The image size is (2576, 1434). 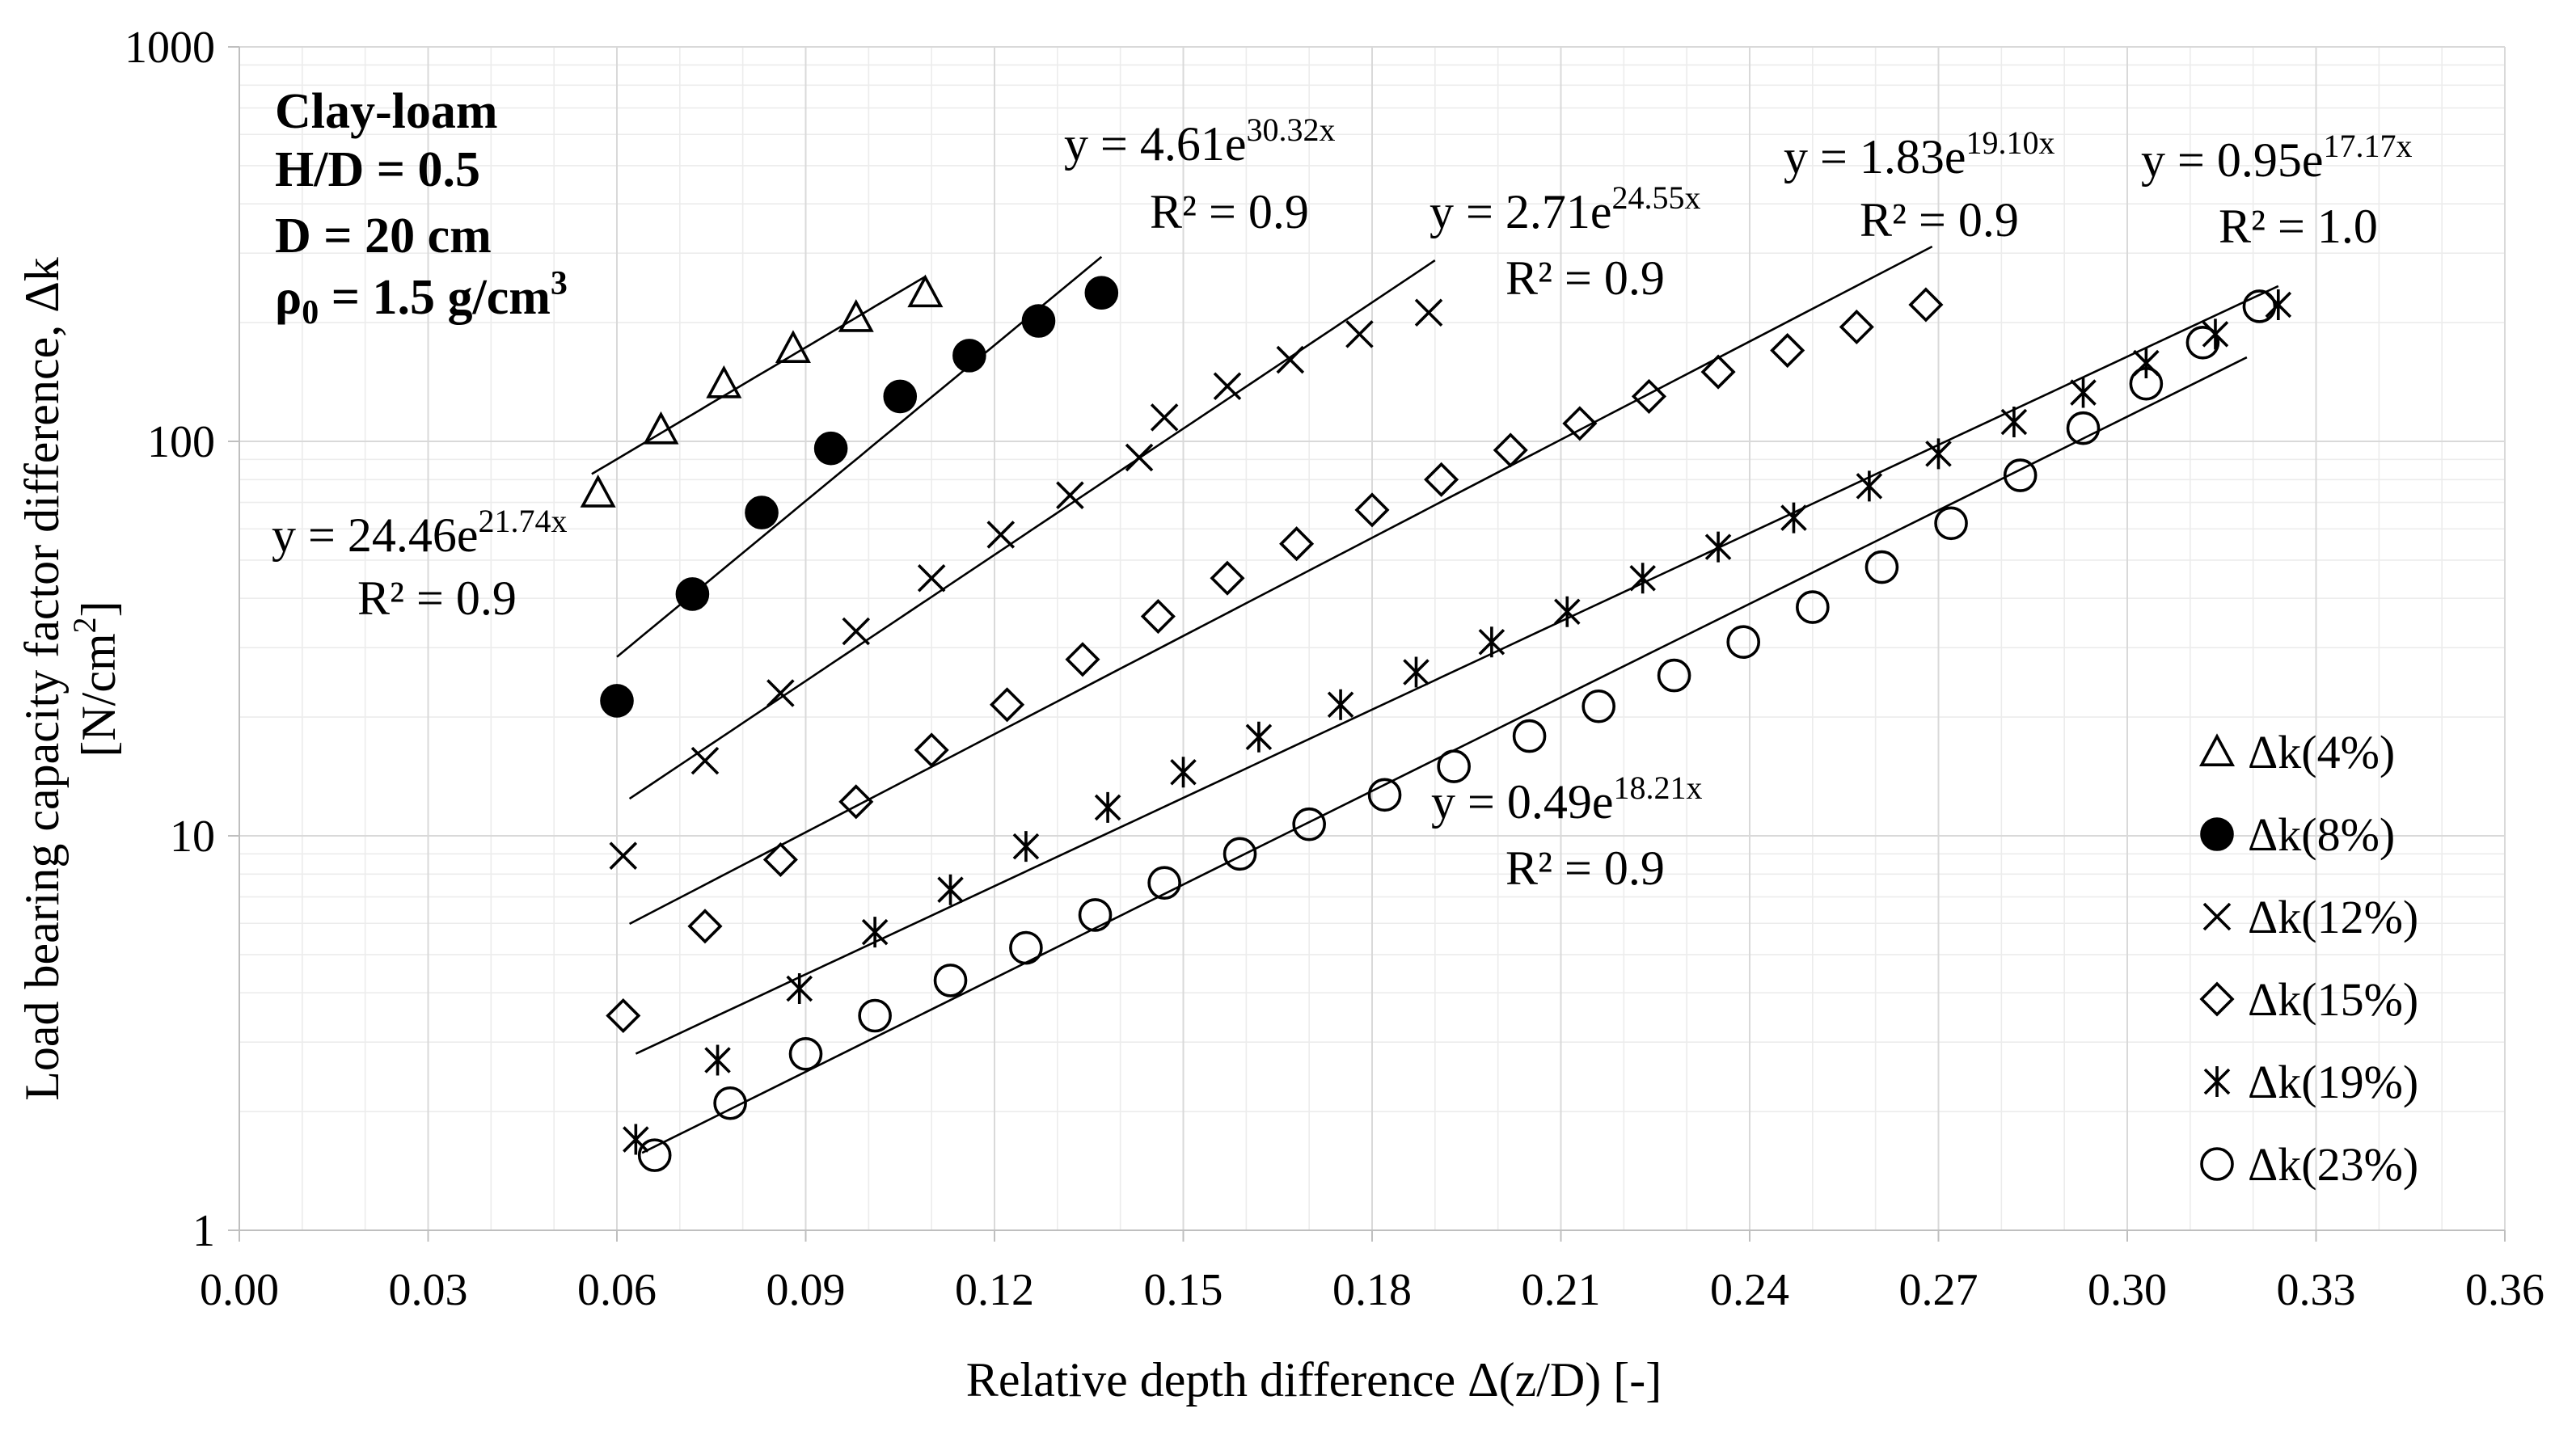 I want to click on y-tick-label: 1, so click(x=203, y=1231).